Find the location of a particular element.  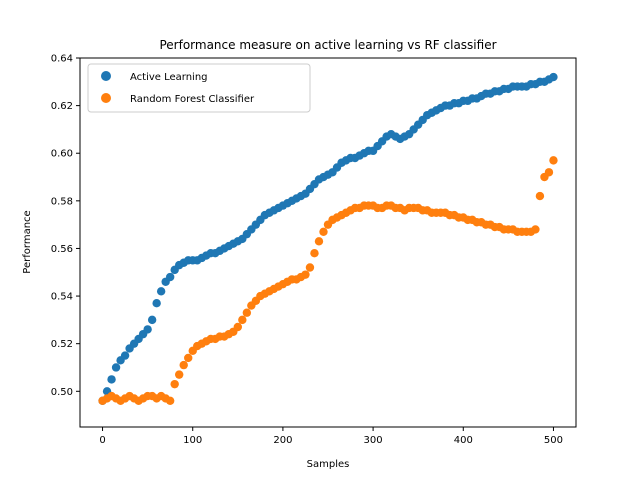

y-tick-label: 0.62 is located at coordinates (62, 106).